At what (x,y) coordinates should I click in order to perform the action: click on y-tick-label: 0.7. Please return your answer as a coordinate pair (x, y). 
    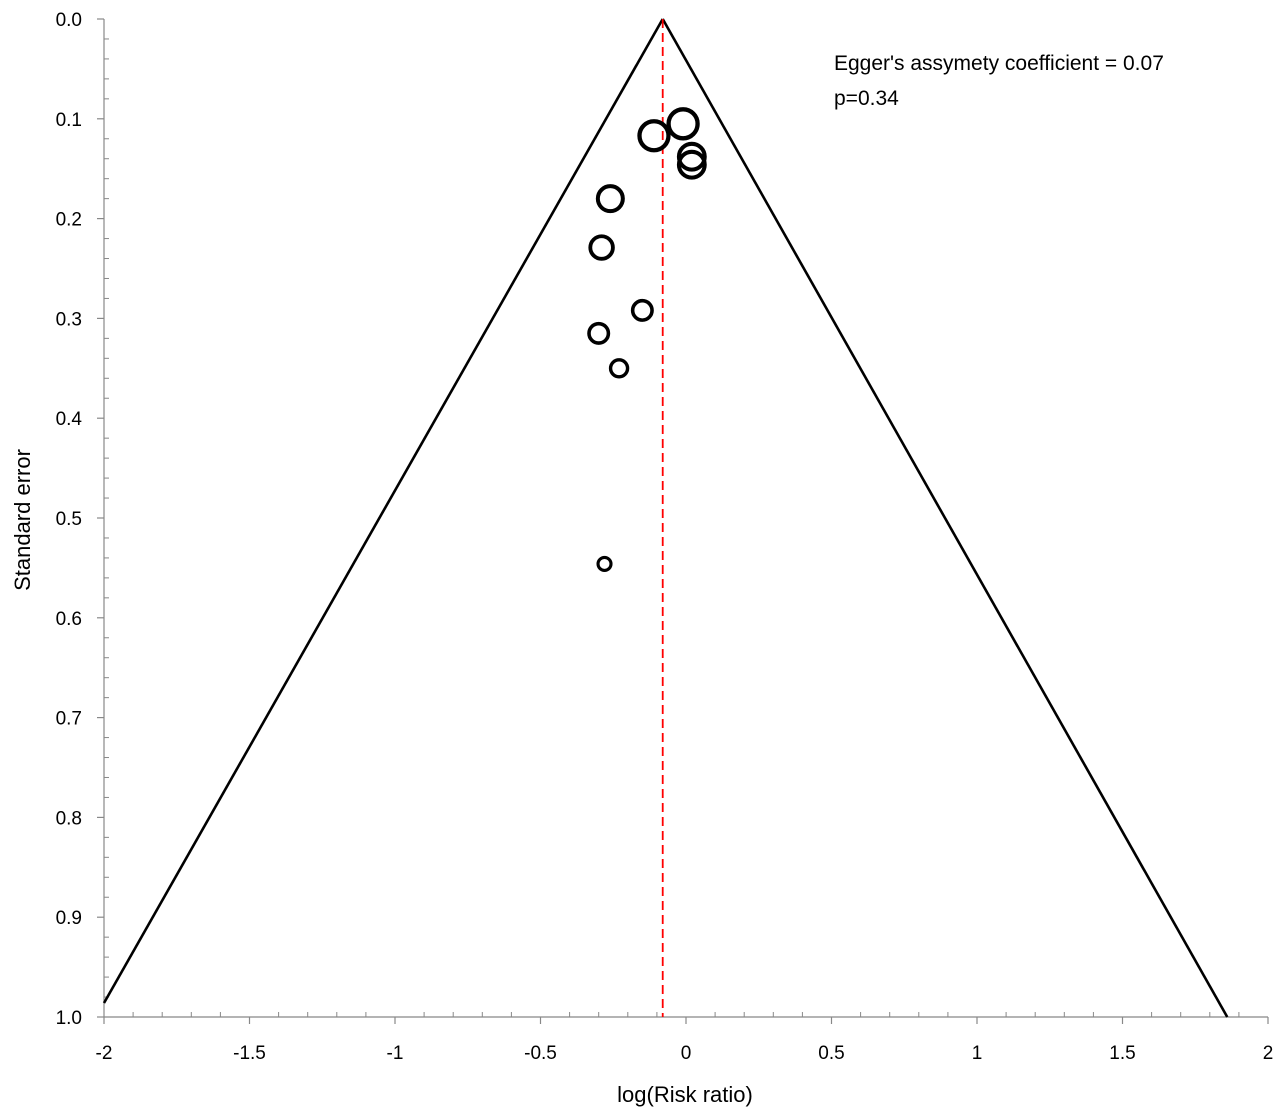
    Looking at the image, I should click on (69, 719).